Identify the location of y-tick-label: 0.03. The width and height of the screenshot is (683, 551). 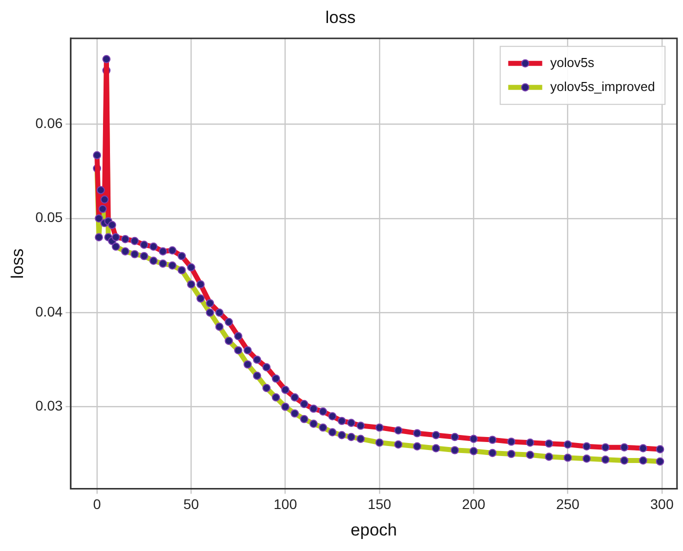
(49, 406).